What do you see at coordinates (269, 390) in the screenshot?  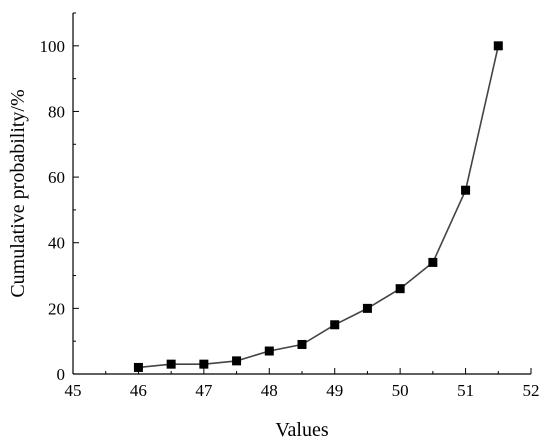 I see `x-tick-label-48: 48` at bounding box center [269, 390].